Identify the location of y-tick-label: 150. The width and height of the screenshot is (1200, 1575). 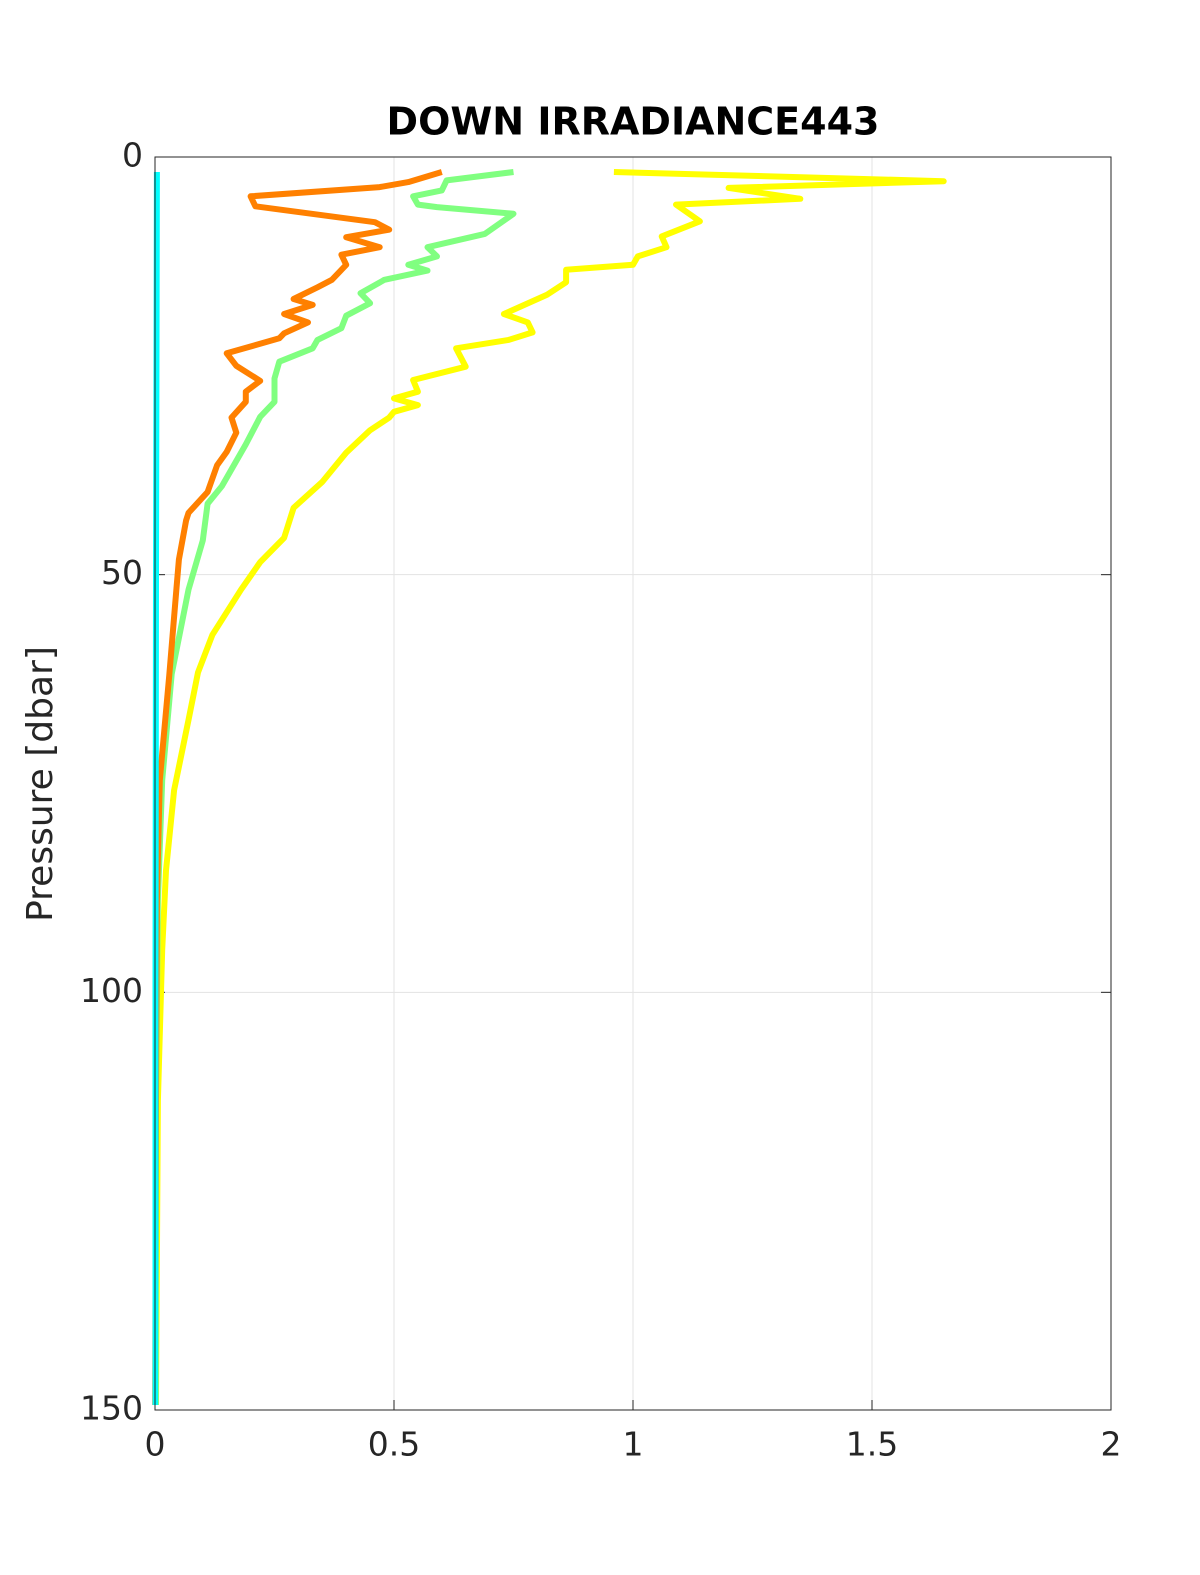
(111, 1408).